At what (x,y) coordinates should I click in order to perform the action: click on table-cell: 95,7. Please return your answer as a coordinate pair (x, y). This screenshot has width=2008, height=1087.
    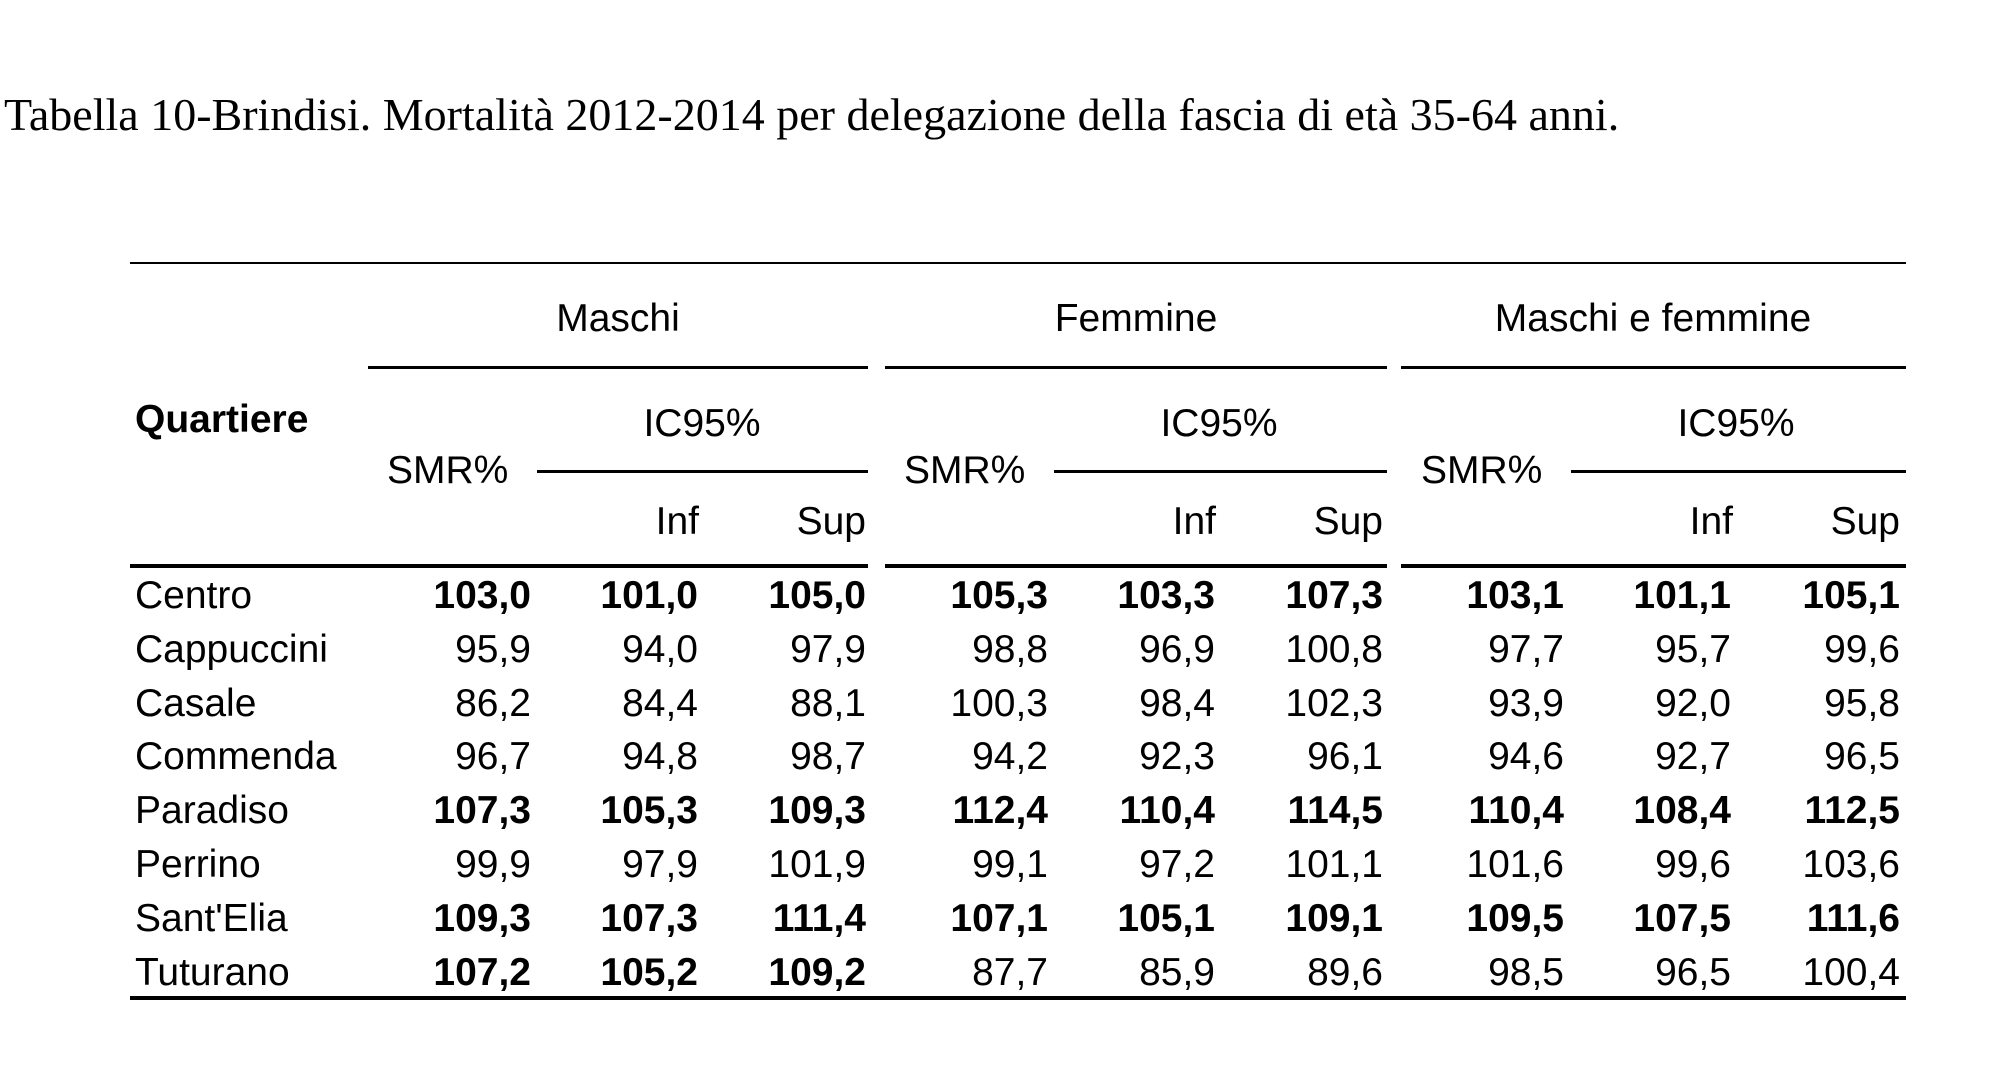
    Looking at the image, I should click on (1693, 649).